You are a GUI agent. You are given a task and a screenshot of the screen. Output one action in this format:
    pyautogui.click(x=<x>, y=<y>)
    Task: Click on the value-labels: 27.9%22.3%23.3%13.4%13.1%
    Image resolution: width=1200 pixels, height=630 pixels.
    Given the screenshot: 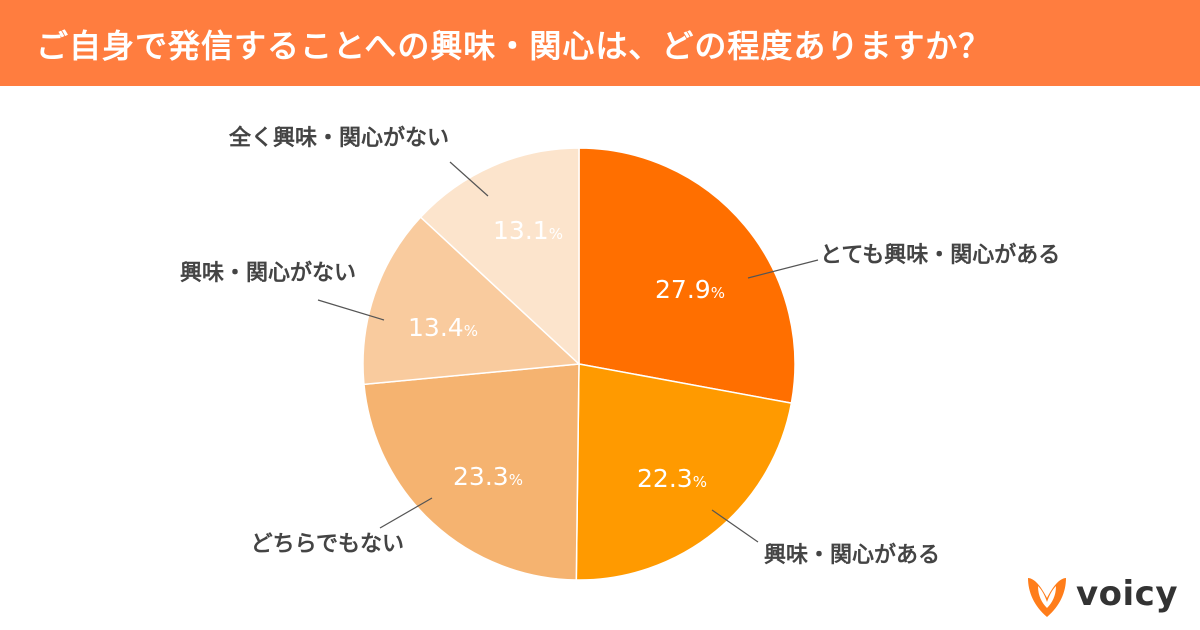 What is the action you would take?
    pyautogui.click(x=566, y=354)
    